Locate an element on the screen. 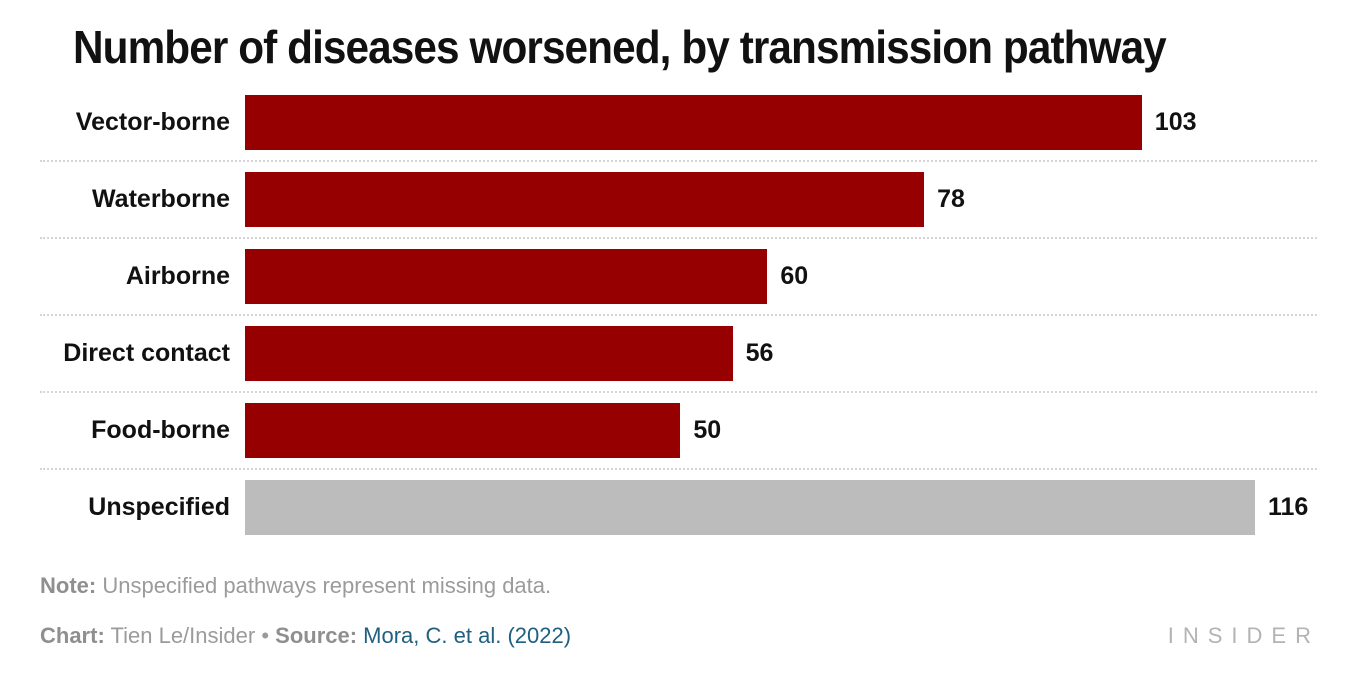  bar-track: 78 is located at coordinates (750, 199).